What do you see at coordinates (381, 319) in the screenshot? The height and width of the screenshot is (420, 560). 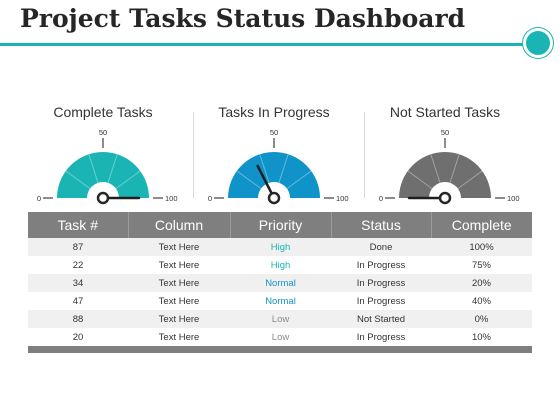 I see `cell-status: Not Started` at bounding box center [381, 319].